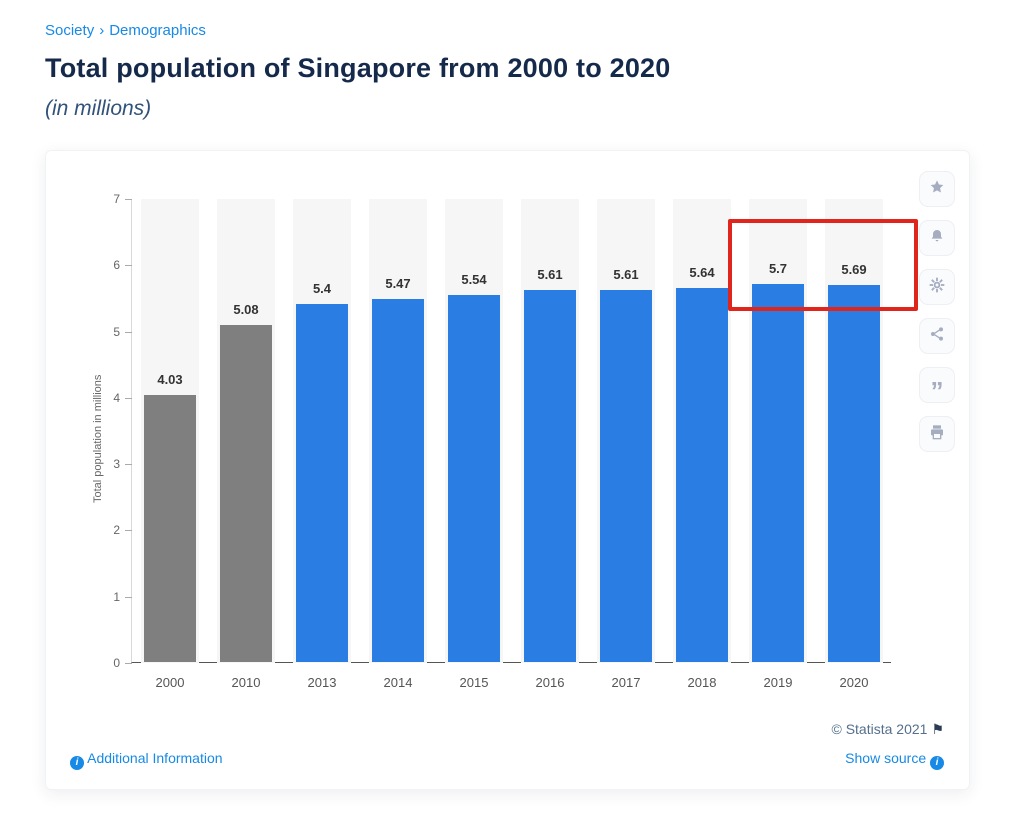  I want to click on print-button, so click(937, 434).